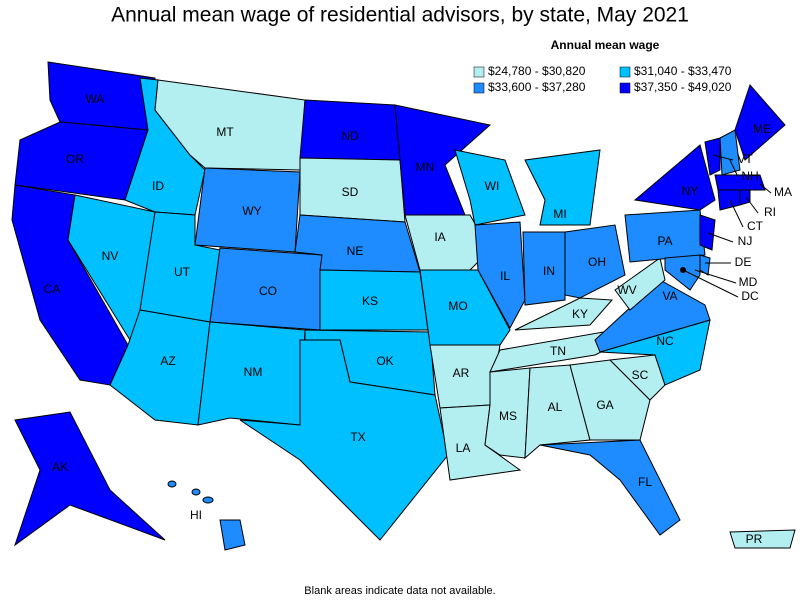 The width and height of the screenshot is (800, 605). Describe the element at coordinates (626, 290) in the screenshot. I see `state-label: WV` at that location.